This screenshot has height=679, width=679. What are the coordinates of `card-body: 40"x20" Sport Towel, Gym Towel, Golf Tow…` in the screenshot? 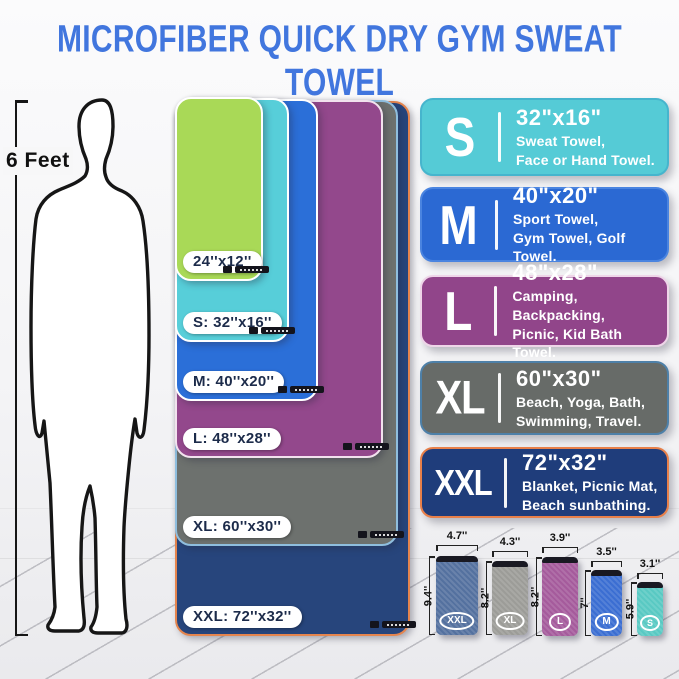 It's located at (582, 225).